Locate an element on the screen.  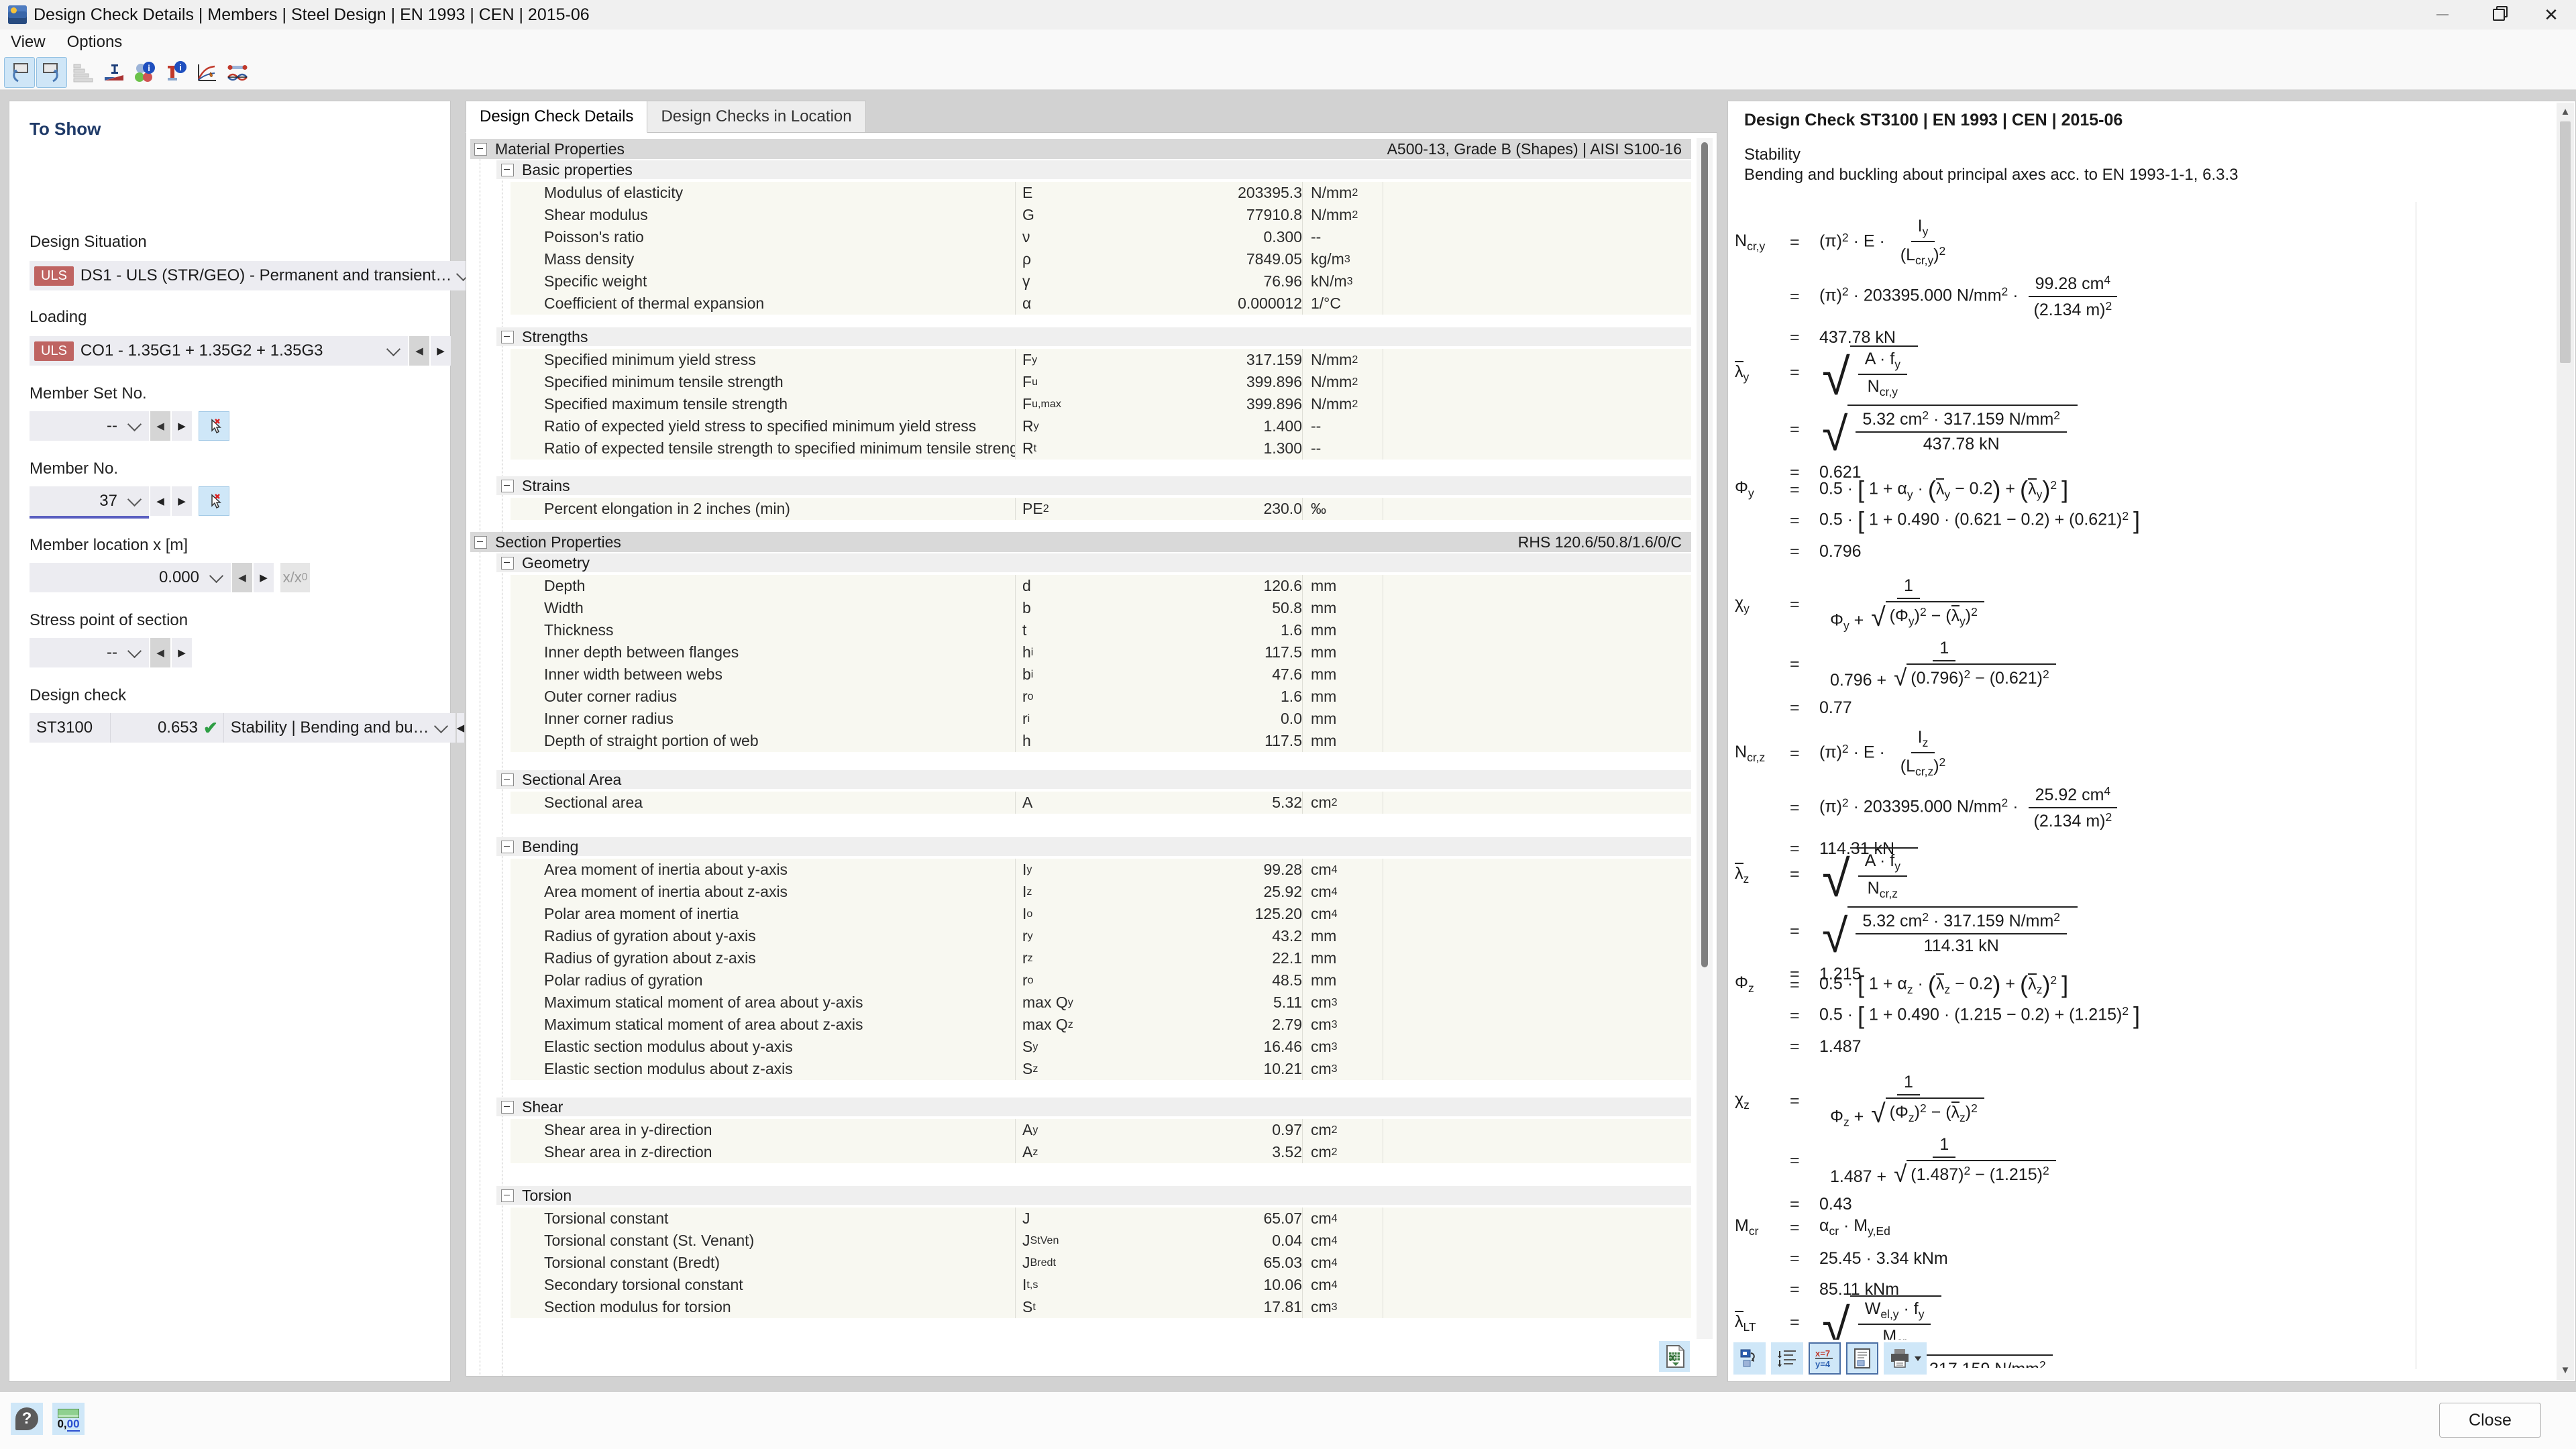
member-location-next-button: ▶ is located at coordinates (264, 577).